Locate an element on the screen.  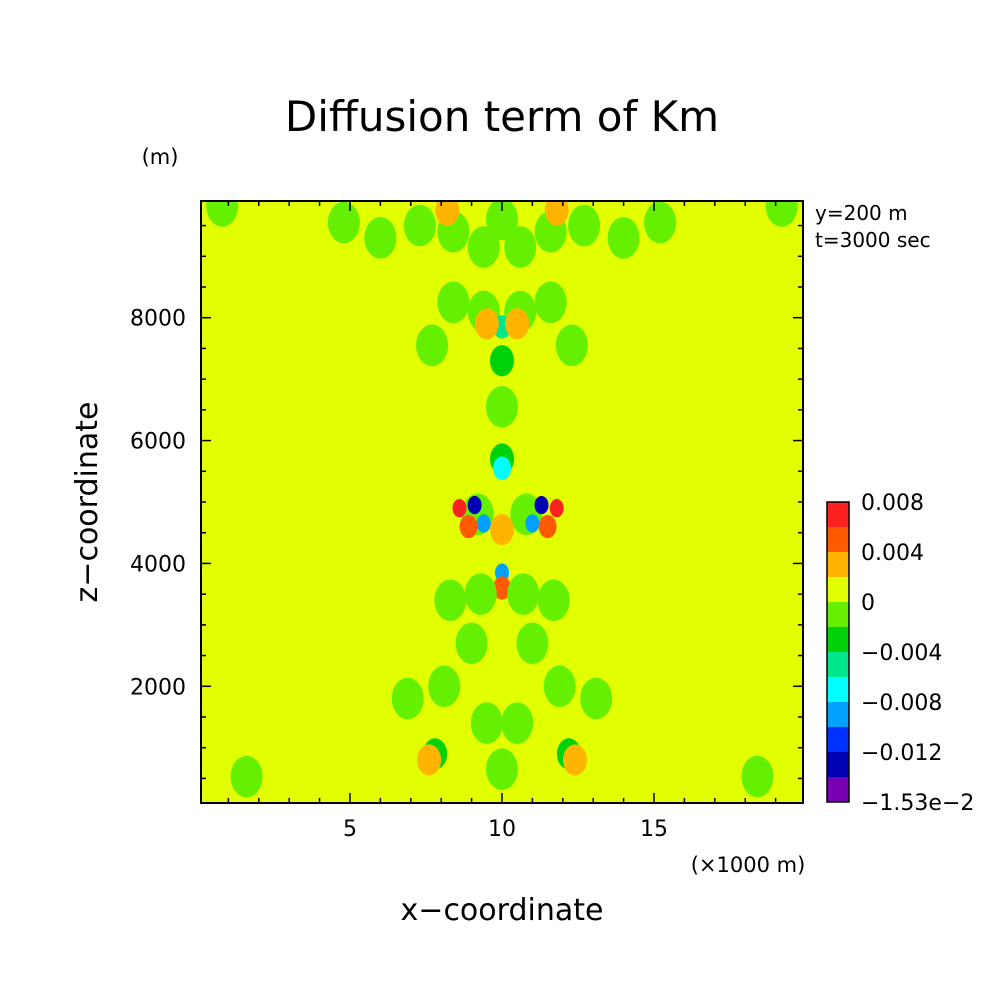
annotation-time: t=3000 sec is located at coordinates (873, 240).